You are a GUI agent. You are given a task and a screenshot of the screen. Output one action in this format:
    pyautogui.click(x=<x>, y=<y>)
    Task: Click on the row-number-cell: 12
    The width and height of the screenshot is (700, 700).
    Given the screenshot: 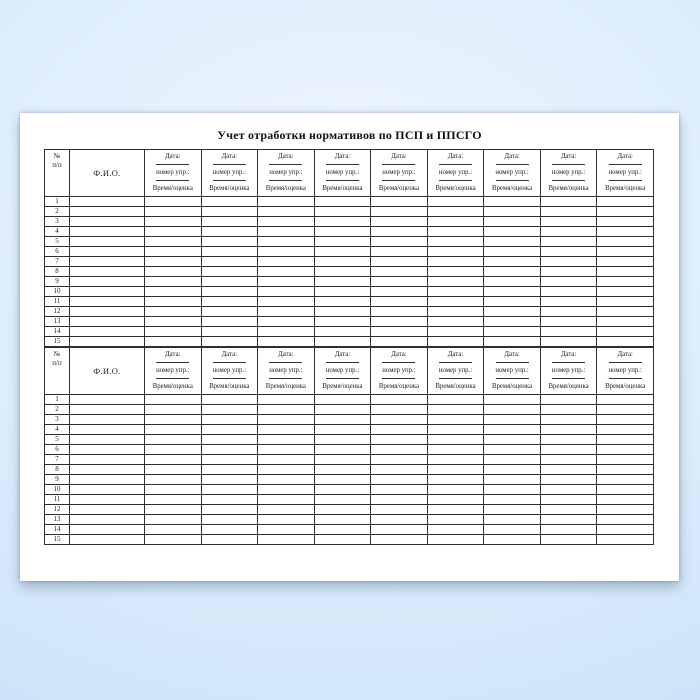 What is the action you would take?
    pyautogui.click(x=57, y=509)
    